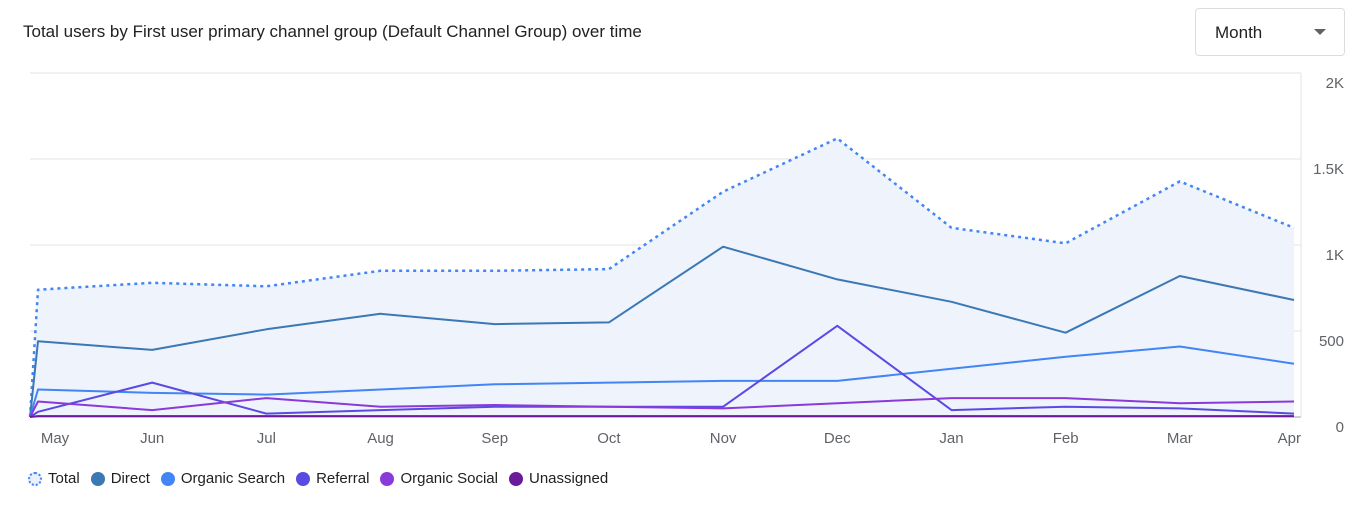  I want to click on x-tick-label: Feb, so click(1066, 438).